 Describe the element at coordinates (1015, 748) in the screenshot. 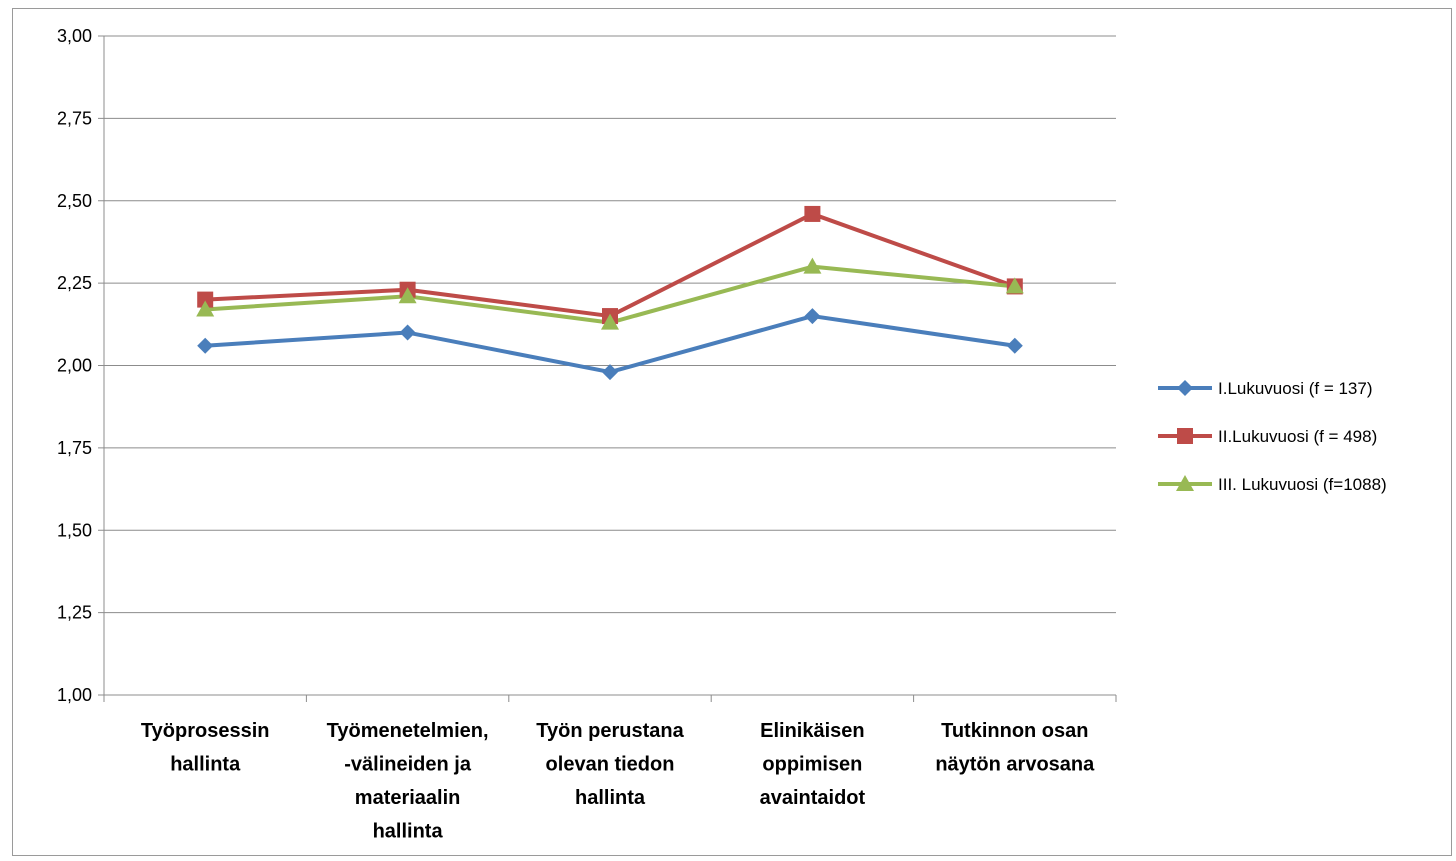

I see `x-tick-label: Tutkinnon osan näytön arvosana` at that location.